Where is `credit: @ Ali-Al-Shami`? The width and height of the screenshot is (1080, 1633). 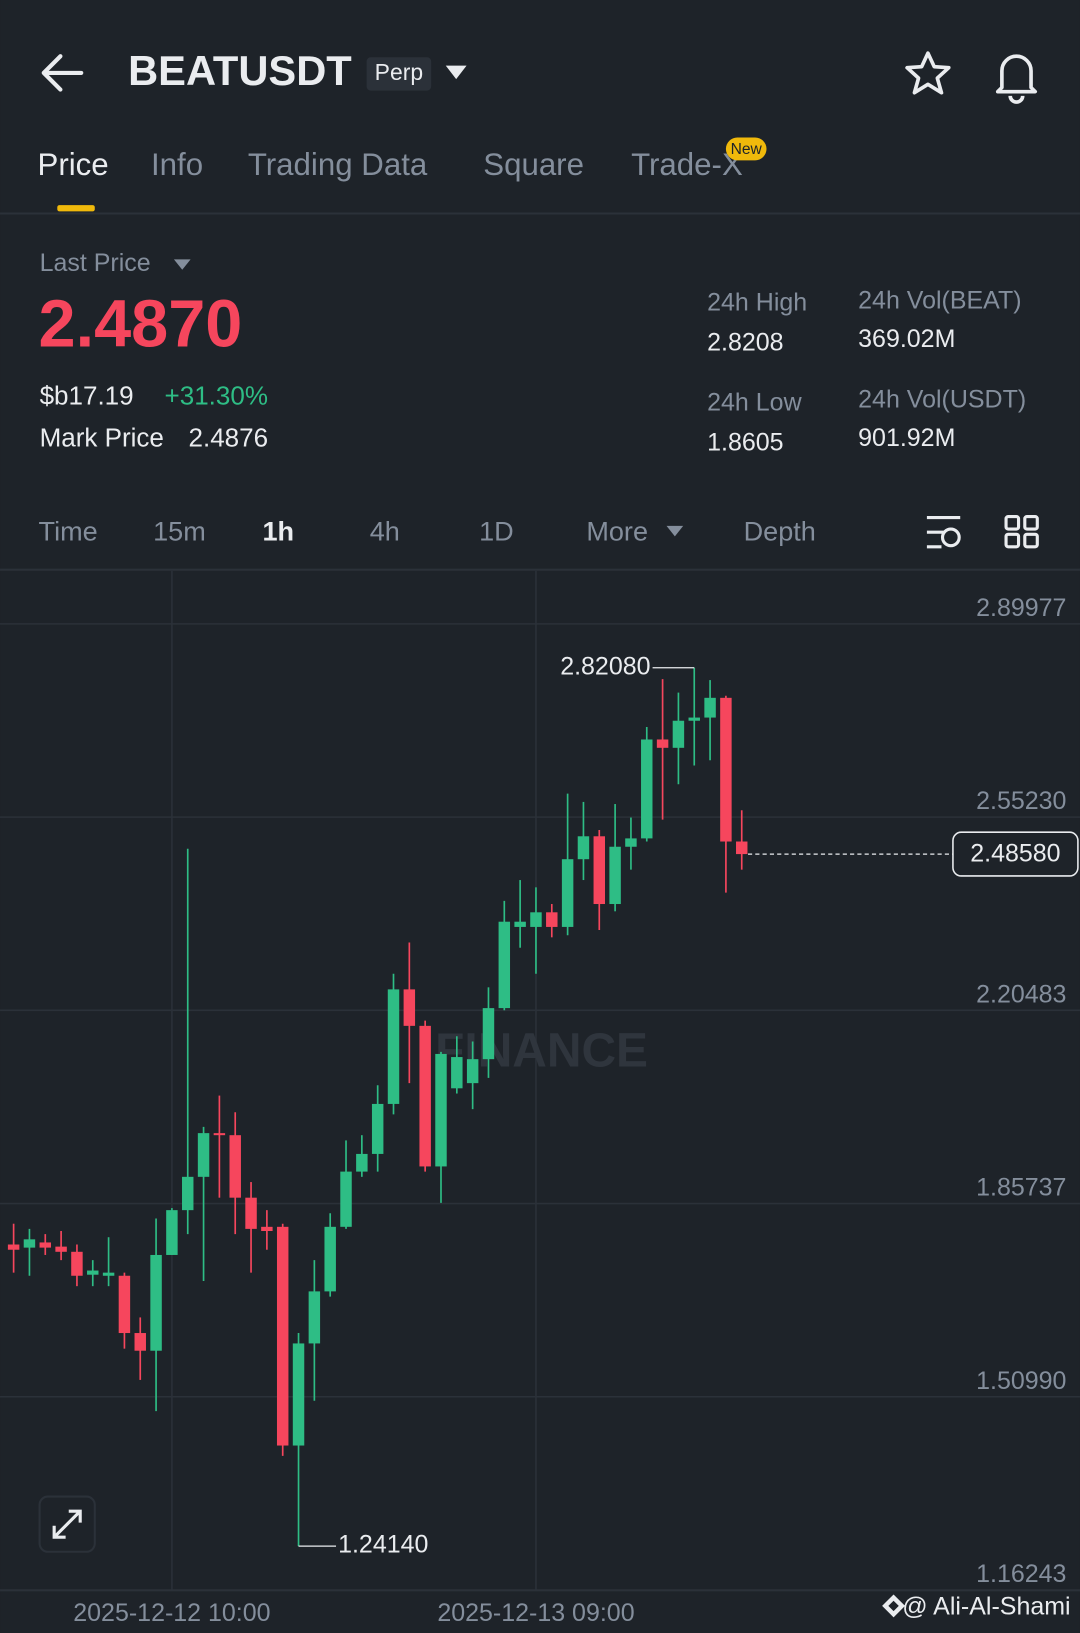
credit: @ Ali-Al-Shami is located at coordinates (986, 1607).